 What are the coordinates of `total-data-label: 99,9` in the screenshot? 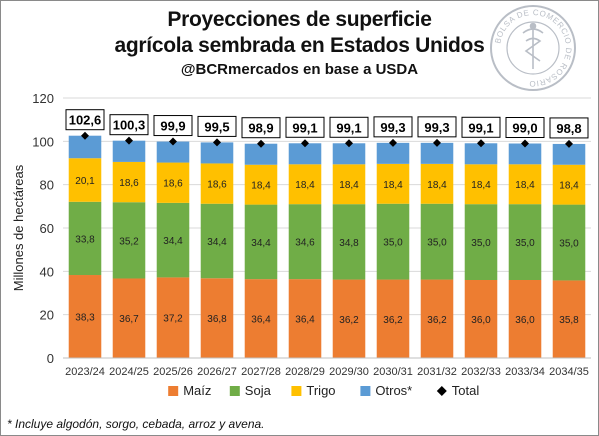 It's located at (172, 126).